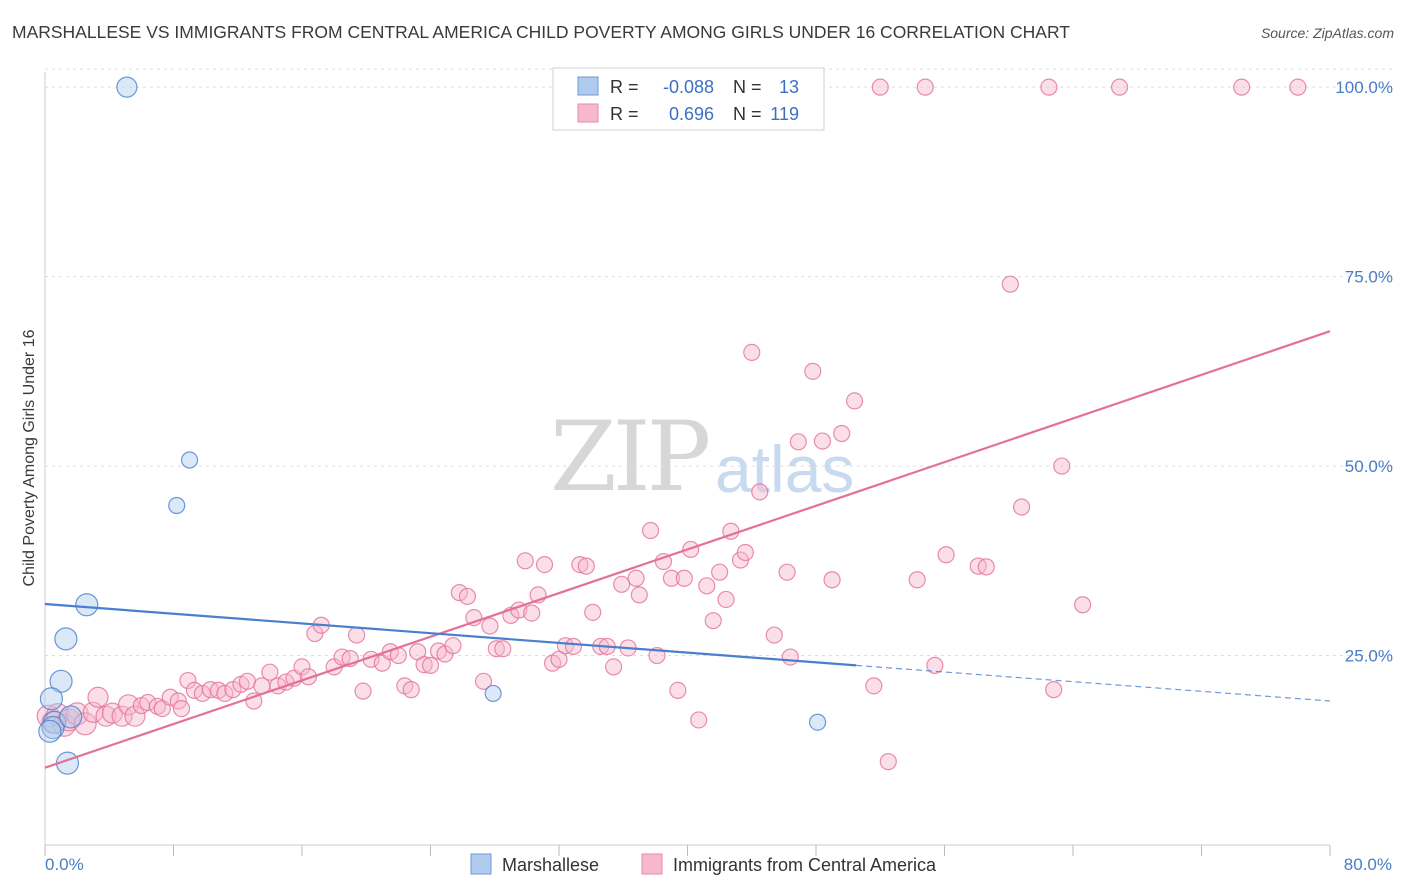 This screenshot has width=1406, height=892. What do you see at coordinates (688, 87) in the screenshot?
I see `legend-r-value-marshallese: -0.088` at bounding box center [688, 87].